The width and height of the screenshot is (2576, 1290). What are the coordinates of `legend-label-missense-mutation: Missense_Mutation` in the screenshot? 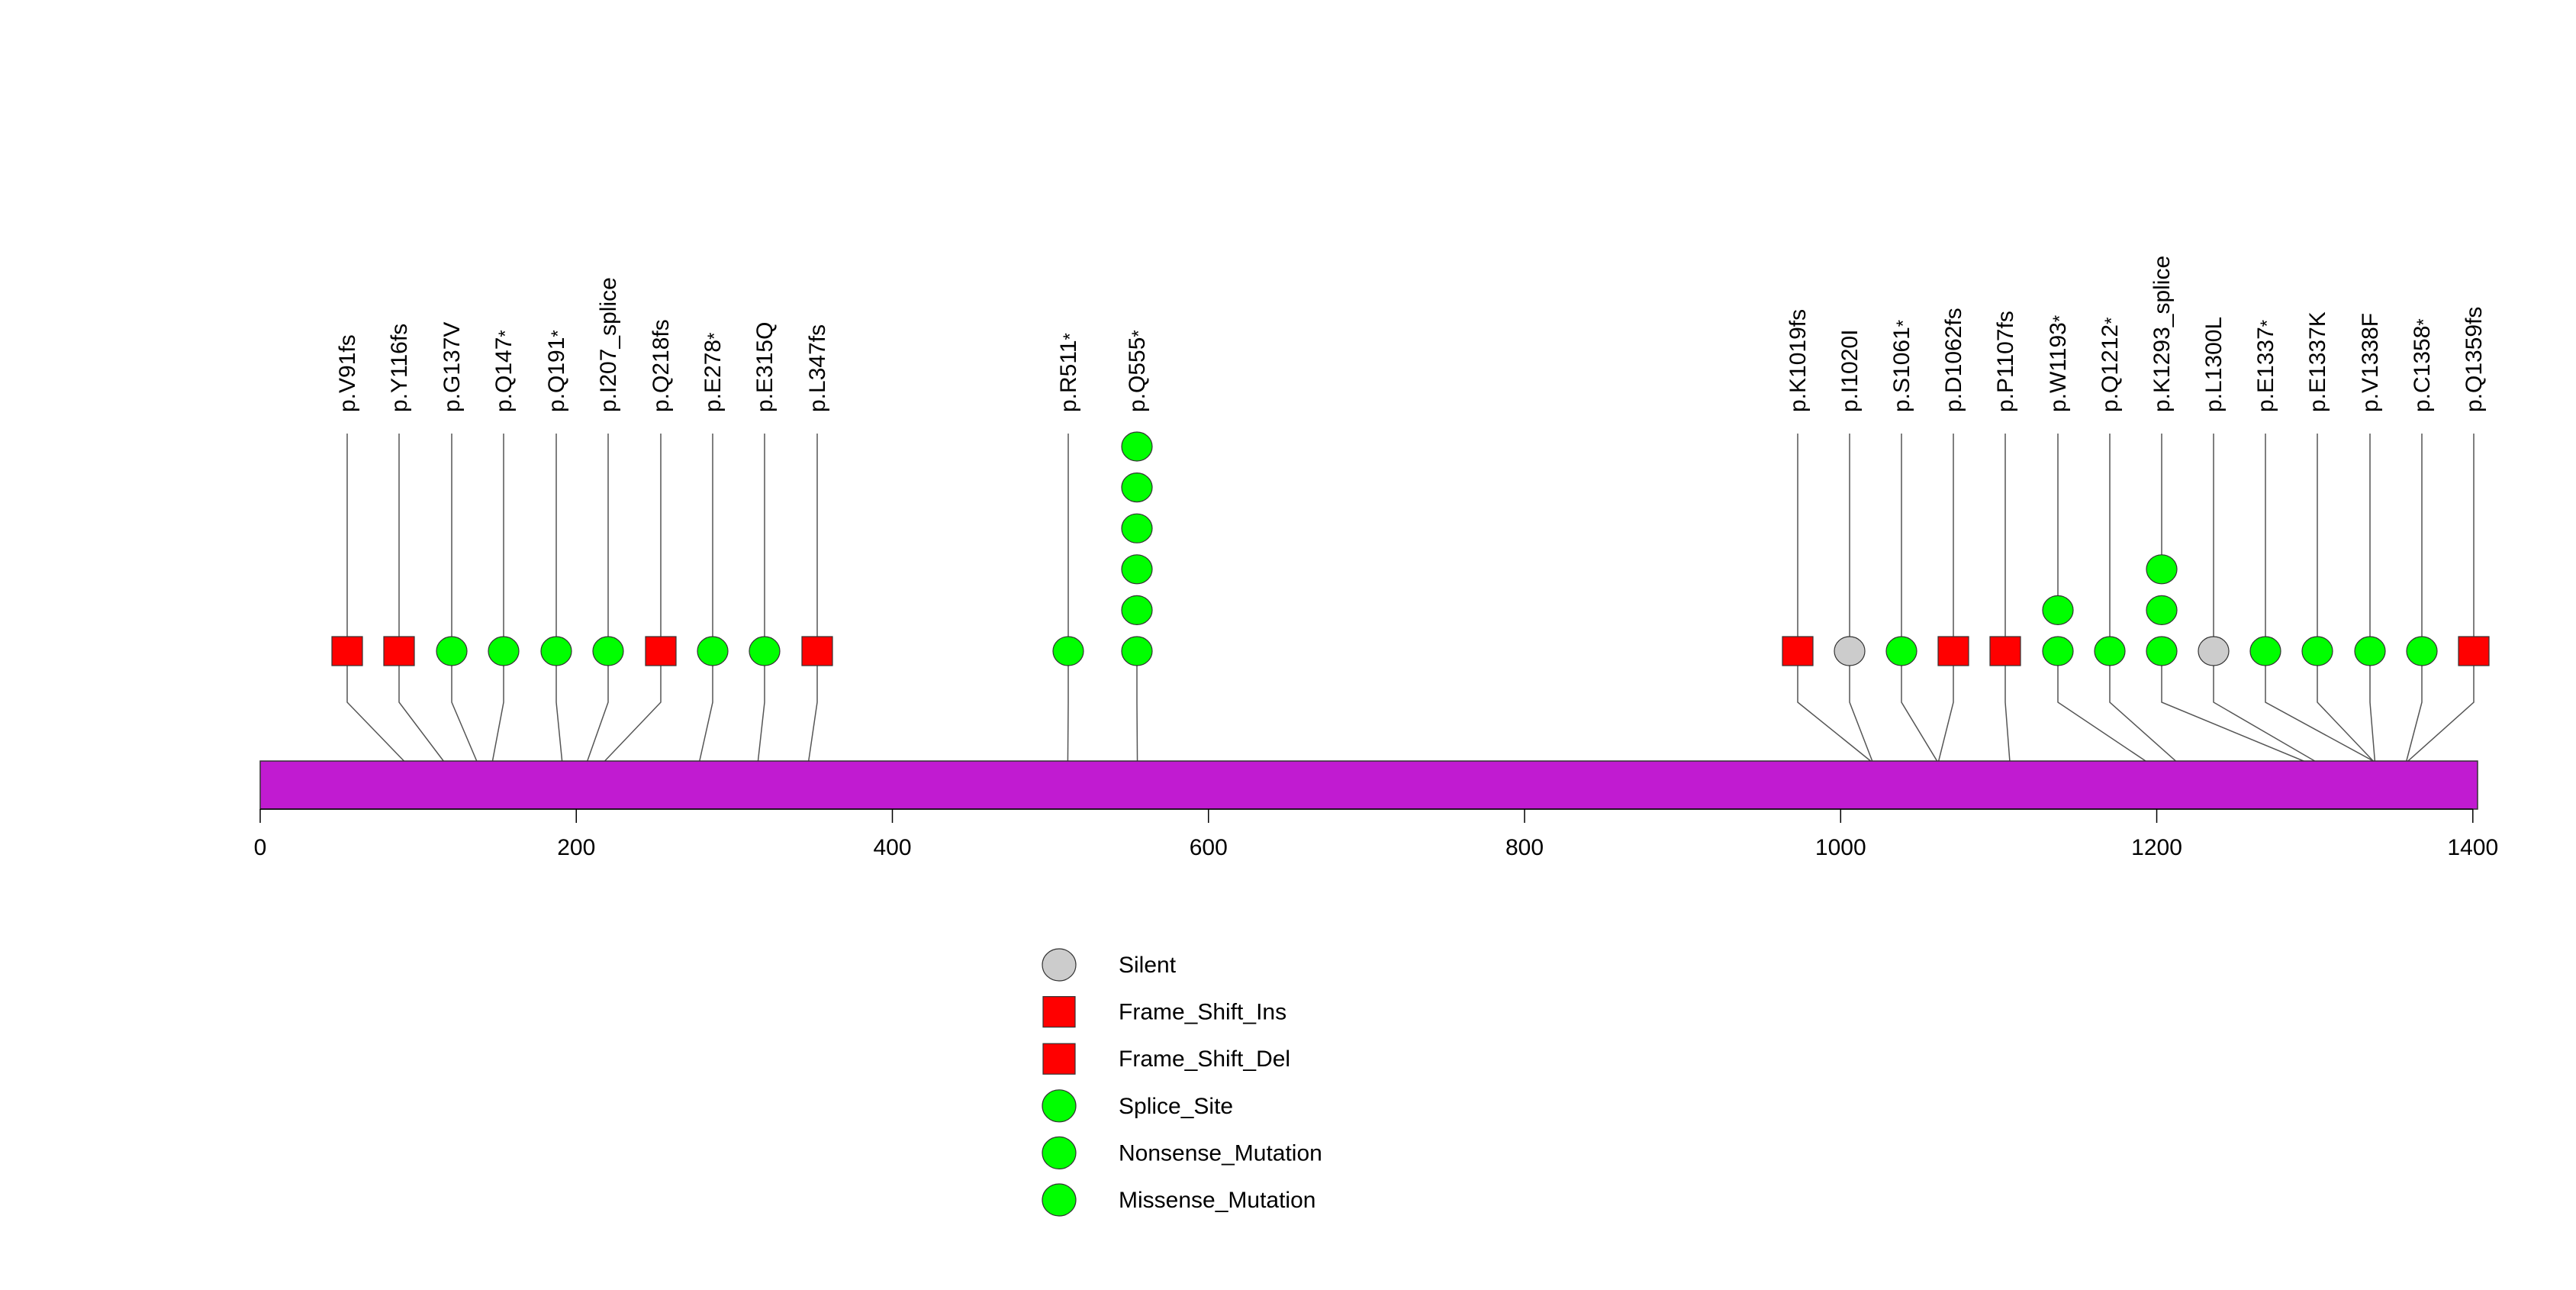 It's located at (1217, 1201).